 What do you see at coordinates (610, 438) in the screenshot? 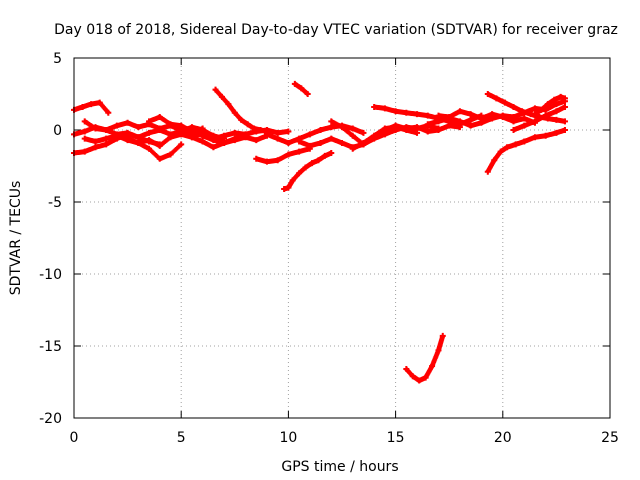
I see `x-tick-label: 25` at bounding box center [610, 438].